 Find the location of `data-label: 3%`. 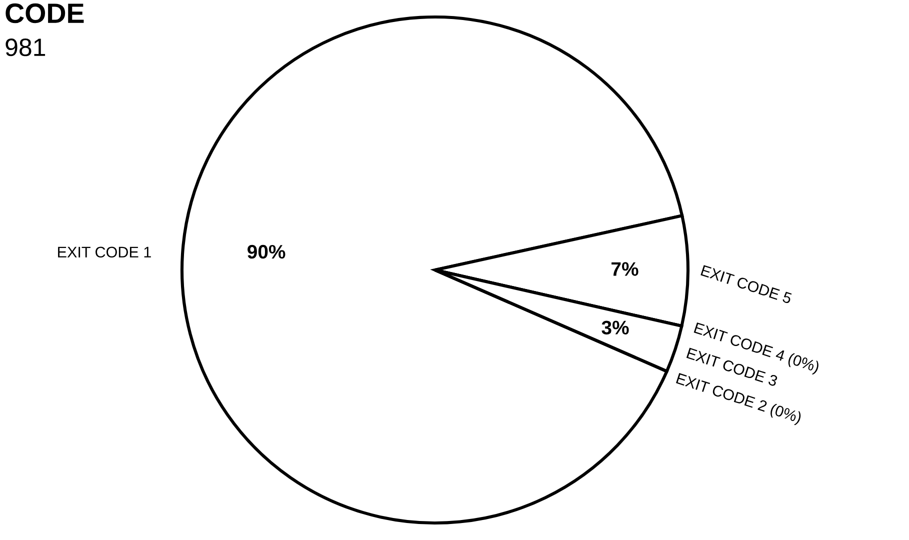

data-label: 3% is located at coordinates (615, 327).